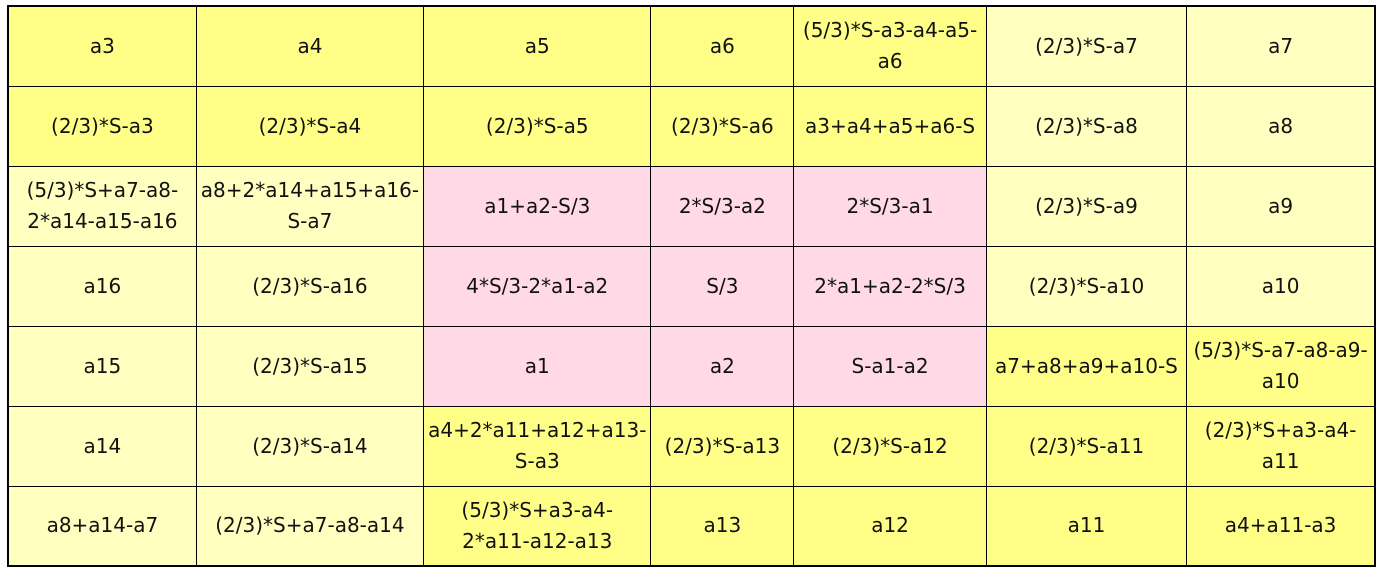 The image size is (1376, 586). What do you see at coordinates (310, 366) in the screenshot?
I see `table-cell: (2/3)*S-a15` at bounding box center [310, 366].